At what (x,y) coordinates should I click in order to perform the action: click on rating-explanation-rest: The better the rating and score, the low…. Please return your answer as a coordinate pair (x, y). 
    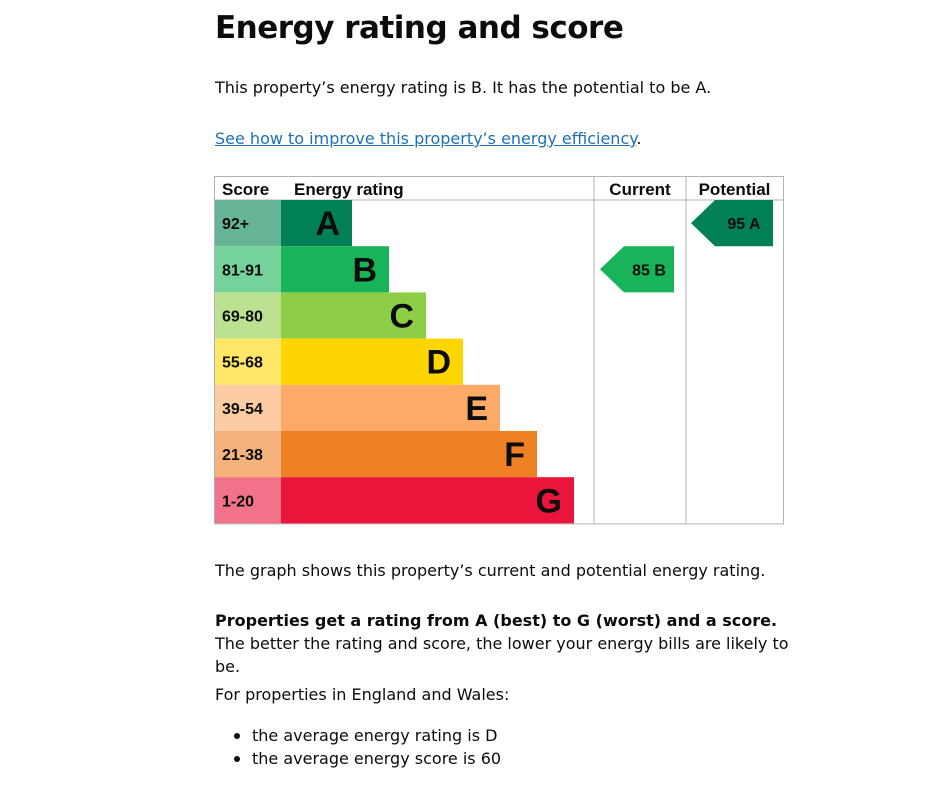
    Looking at the image, I should click on (502, 655).